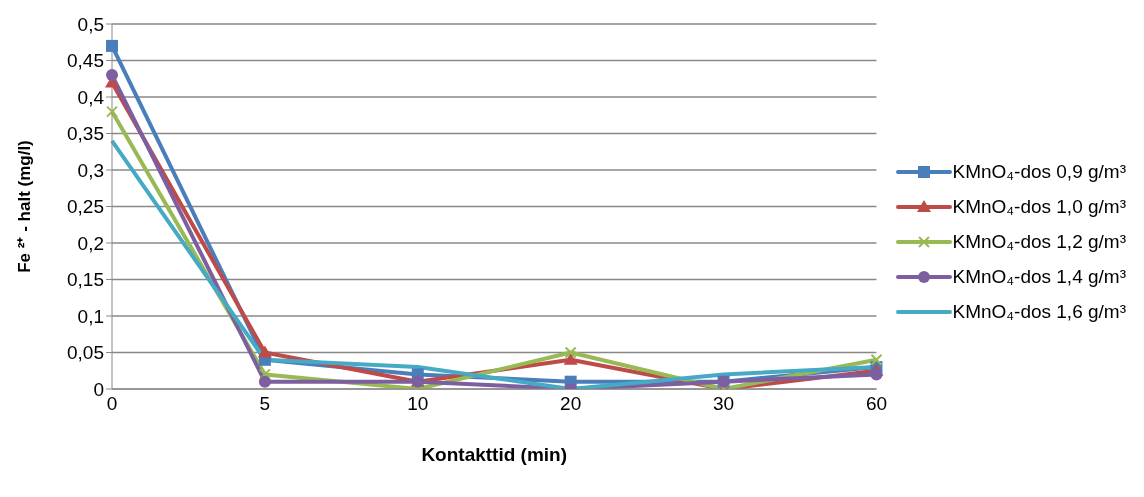 Image resolution: width=1144 pixels, height=497 pixels. What do you see at coordinates (85, 207) in the screenshot?
I see `y-tick-label: 0,25` at bounding box center [85, 207].